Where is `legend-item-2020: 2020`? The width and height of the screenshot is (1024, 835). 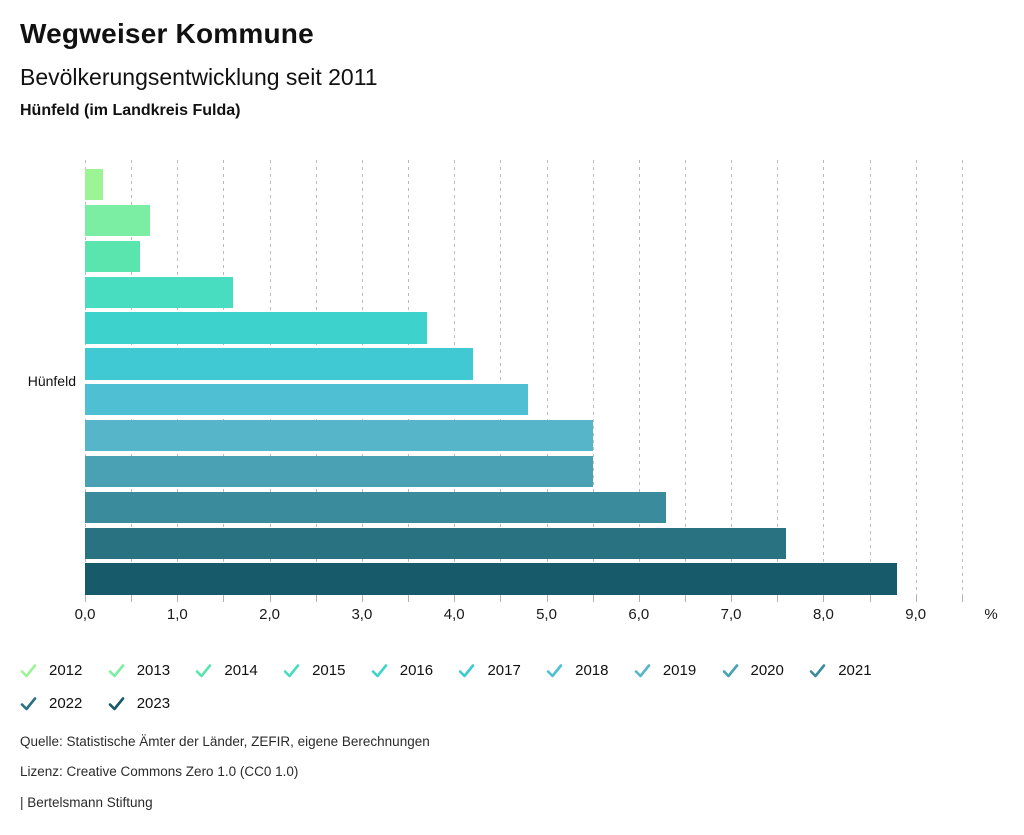
legend-item-2020: 2020 is located at coordinates (766, 670).